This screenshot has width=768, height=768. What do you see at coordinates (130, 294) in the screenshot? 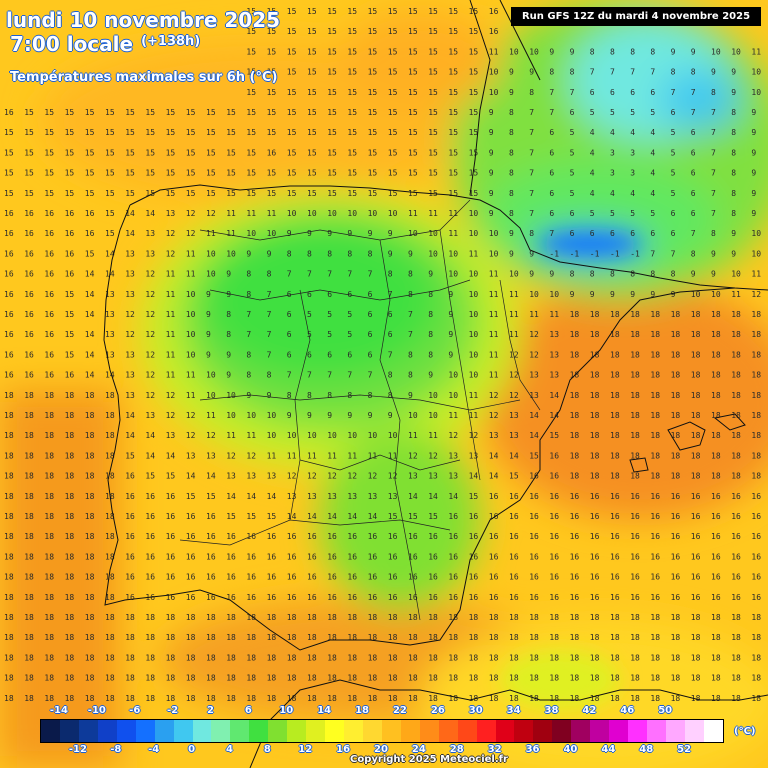
I see `grid-value: 13` at bounding box center [130, 294].